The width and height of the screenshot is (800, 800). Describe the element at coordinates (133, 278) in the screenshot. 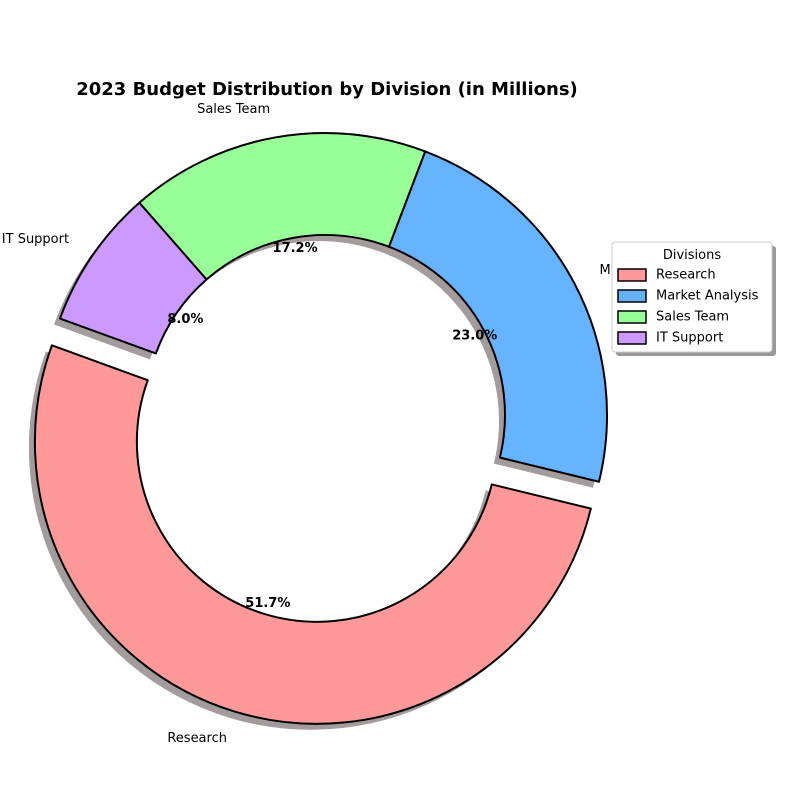

I see `slice-it-support` at that location.